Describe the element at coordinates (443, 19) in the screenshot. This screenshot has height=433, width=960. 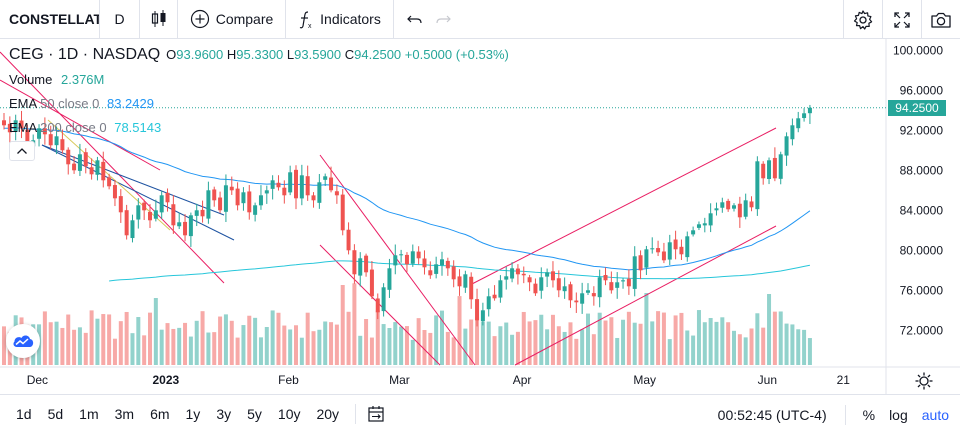
I see `redo-icon` at that location.